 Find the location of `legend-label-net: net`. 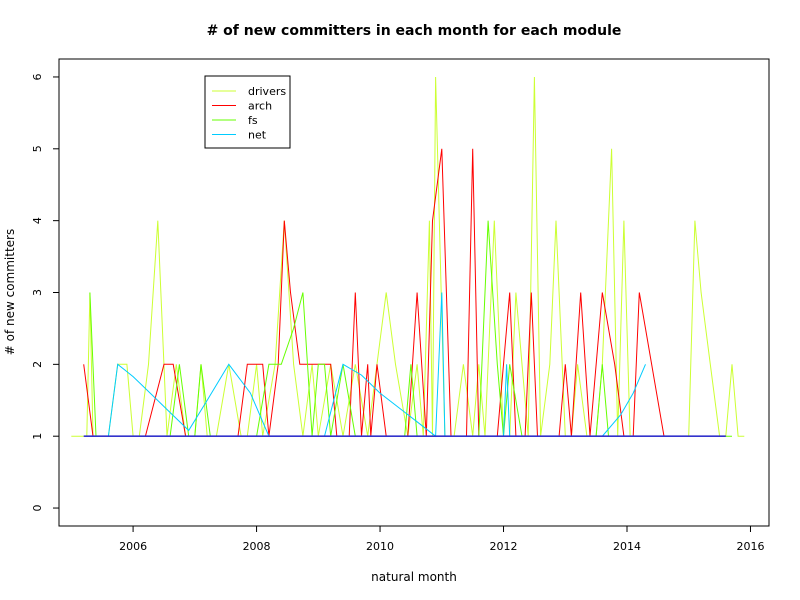

legend-label-net: net is located at coordinates (257, 135).